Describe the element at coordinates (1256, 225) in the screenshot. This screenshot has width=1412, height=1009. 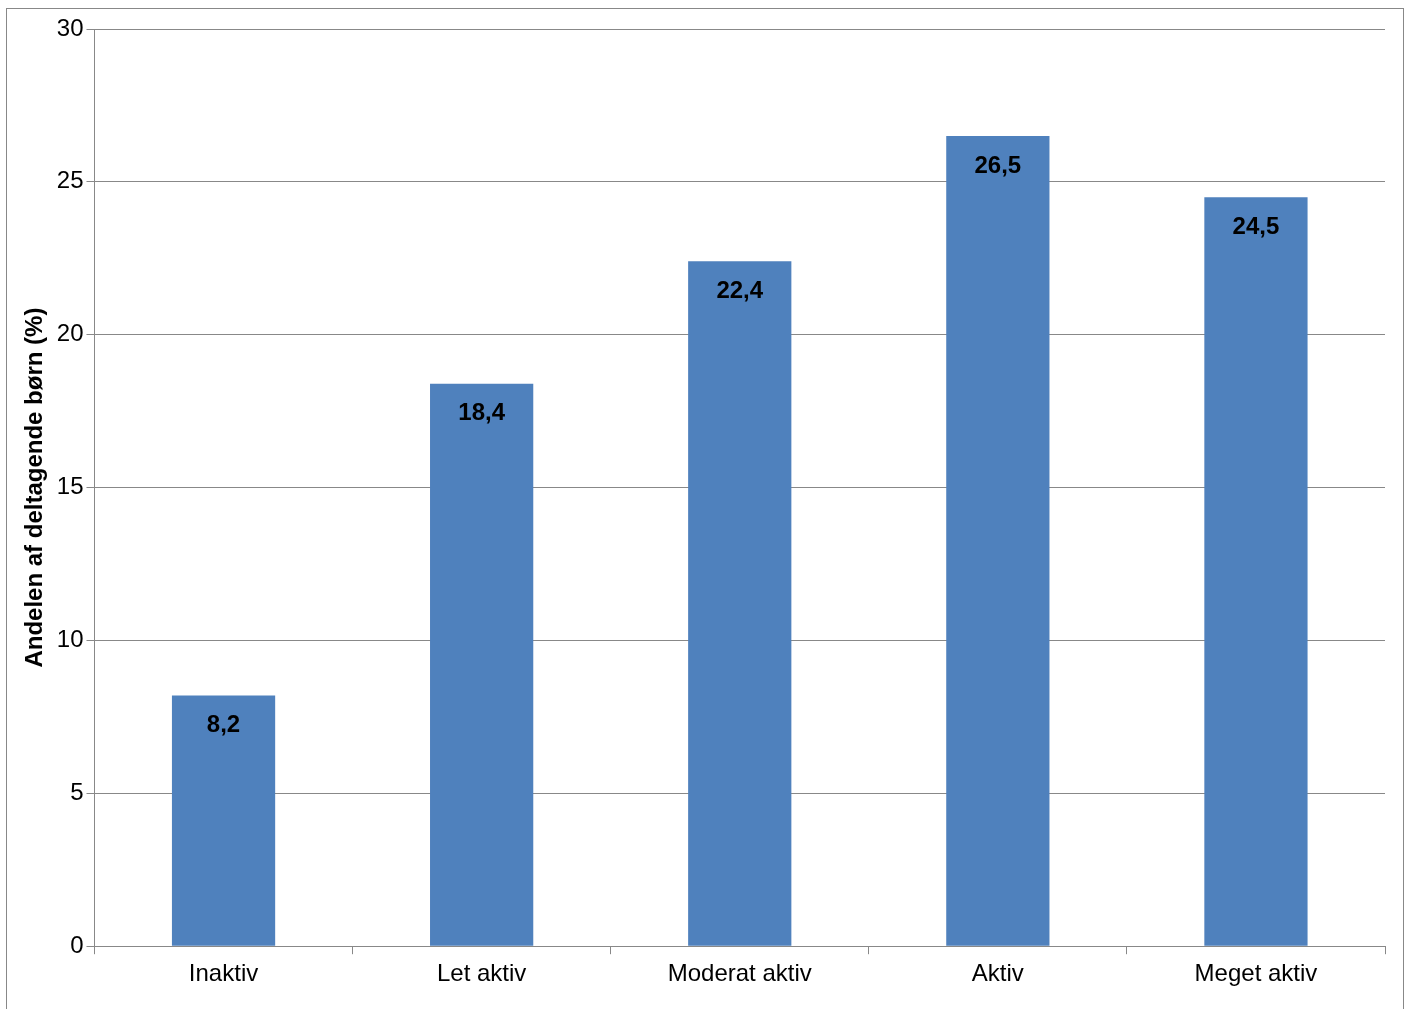
I see `data-label: 24,5` at that location.